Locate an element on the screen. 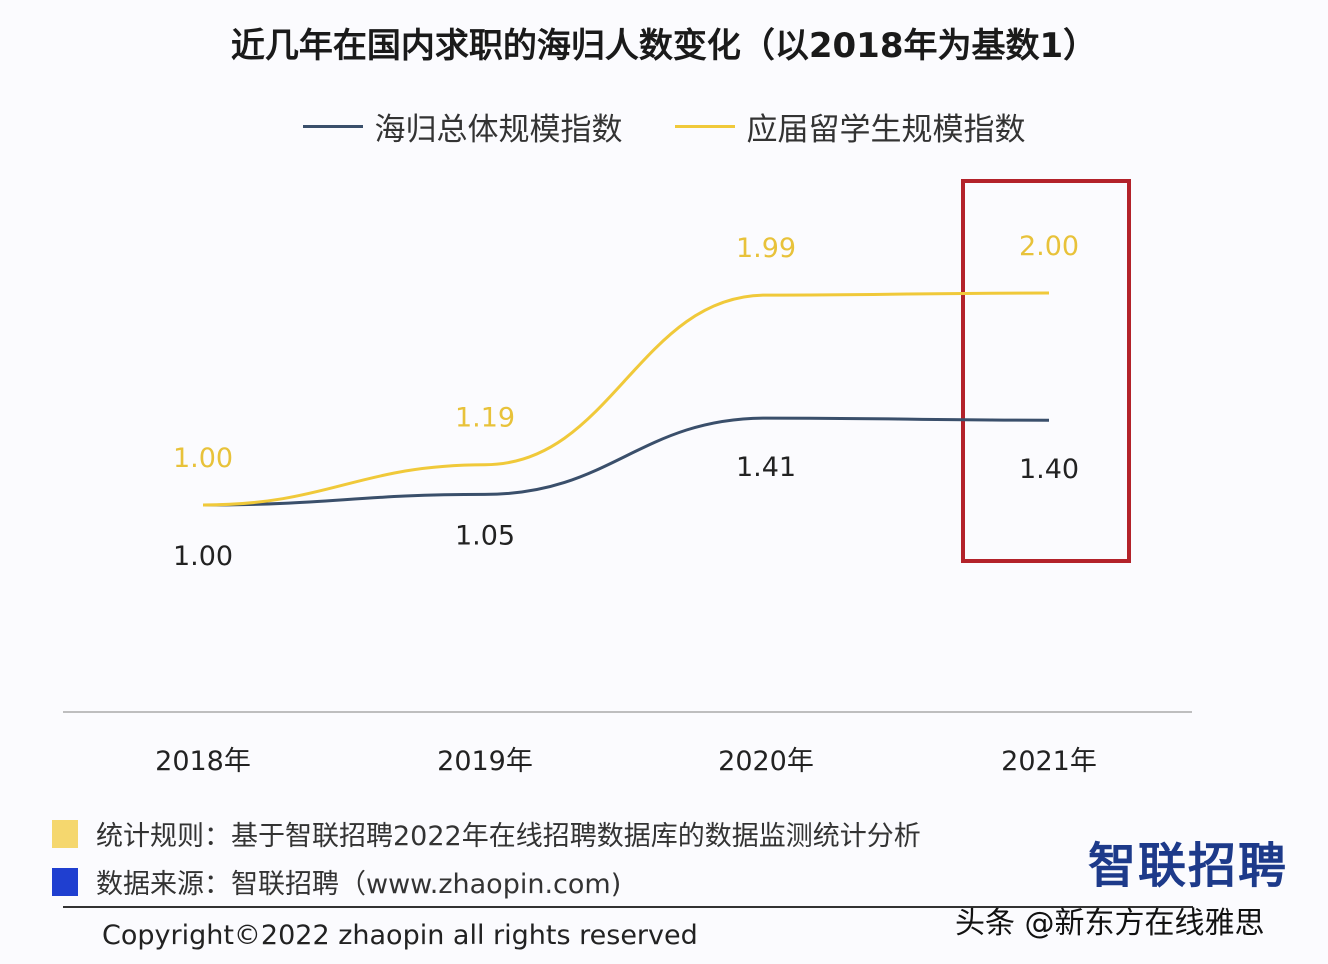  legend: 海归总体规模指数 应届留学生规模指数 is located at coordinates (664, 126).